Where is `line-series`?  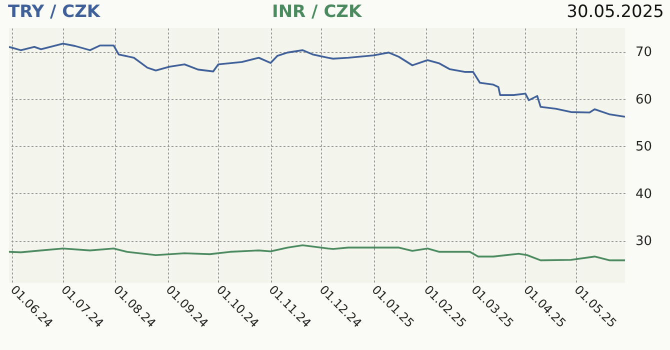
line-series is located at coordinates (317, 253).